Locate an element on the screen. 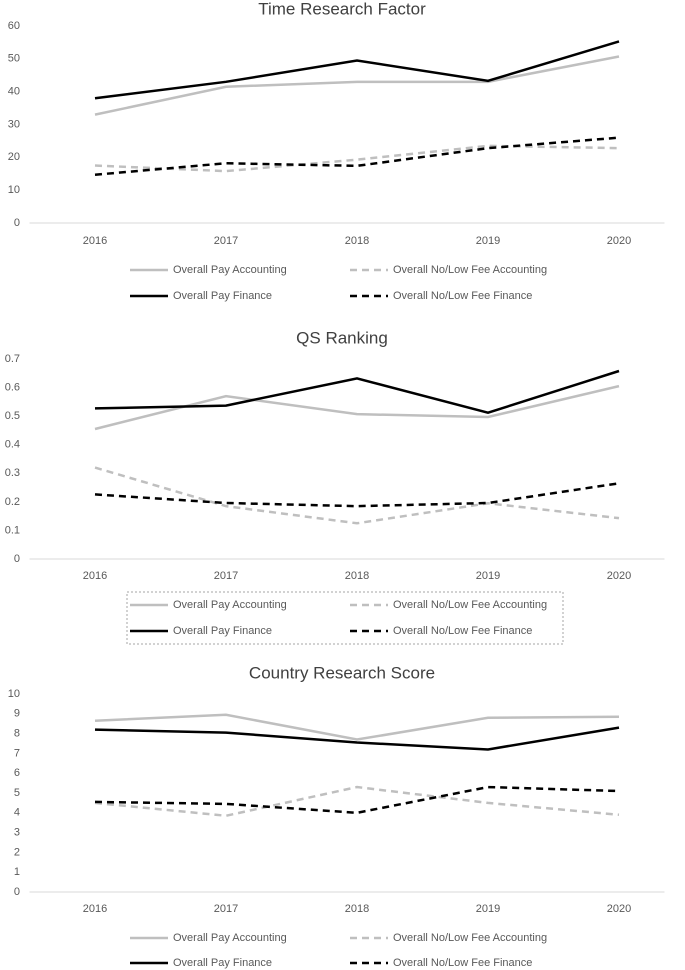 The height and width of the screenshot is (970, 685). chart-title: QS Ranking is located at coordinates (342, 337).